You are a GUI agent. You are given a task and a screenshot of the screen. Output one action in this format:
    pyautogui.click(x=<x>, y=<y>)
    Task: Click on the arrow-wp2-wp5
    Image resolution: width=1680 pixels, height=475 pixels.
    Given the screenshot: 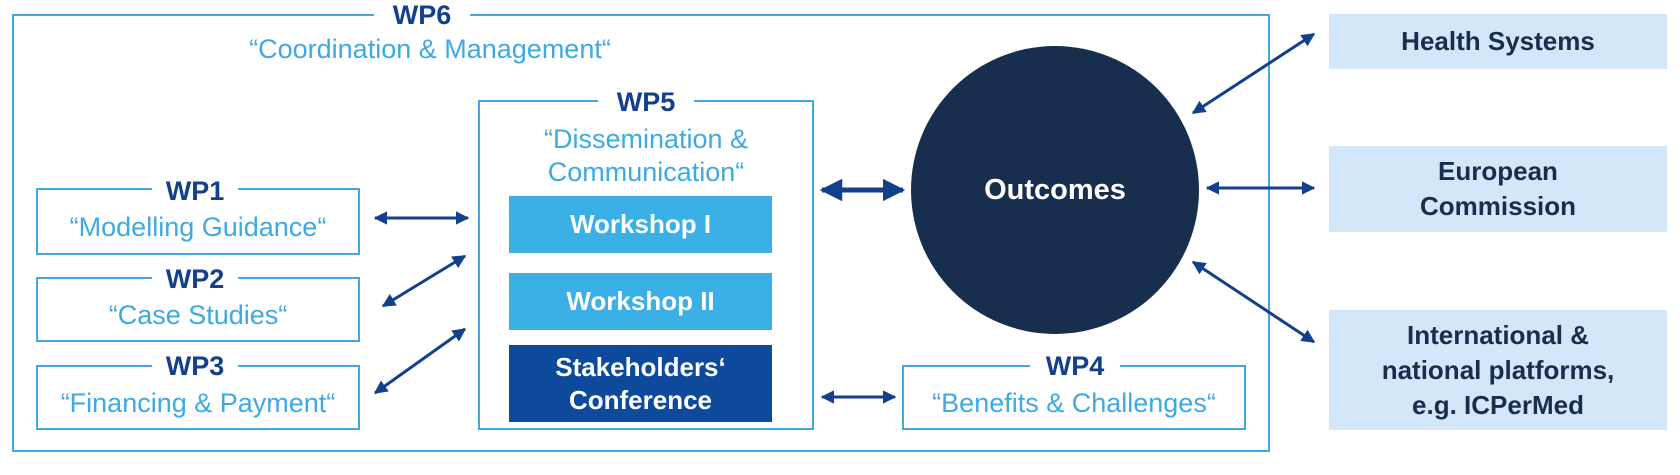 What is the action you would take?
    pyautogui.click(x=424, y=281)
    